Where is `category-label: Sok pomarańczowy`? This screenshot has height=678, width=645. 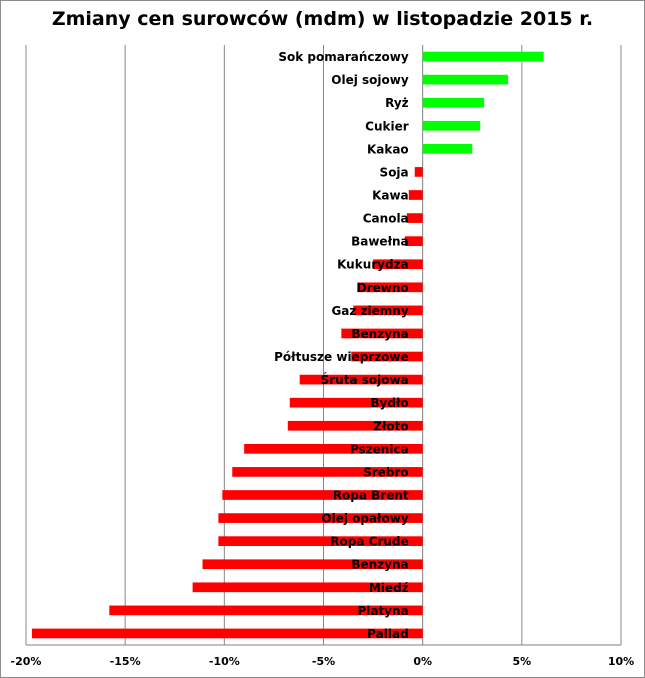
category-label: Sok pomarańczowy is located at coordinates (343, 57).